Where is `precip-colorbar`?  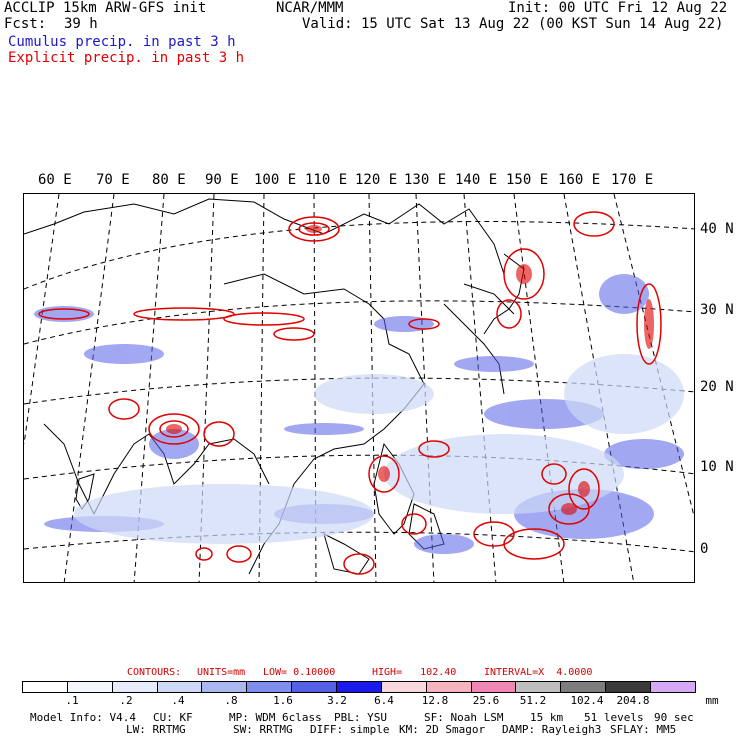 precip-colorbar is located at coordinates (359, 687).